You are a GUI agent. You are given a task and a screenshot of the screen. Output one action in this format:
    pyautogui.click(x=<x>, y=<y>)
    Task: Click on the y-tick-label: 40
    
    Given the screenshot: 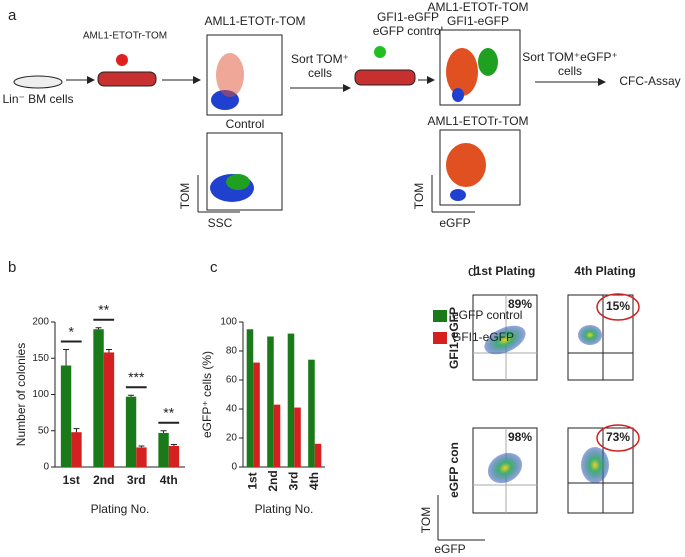 What is the action you would take?
    pyautogui.click(x=232, y=409)
    